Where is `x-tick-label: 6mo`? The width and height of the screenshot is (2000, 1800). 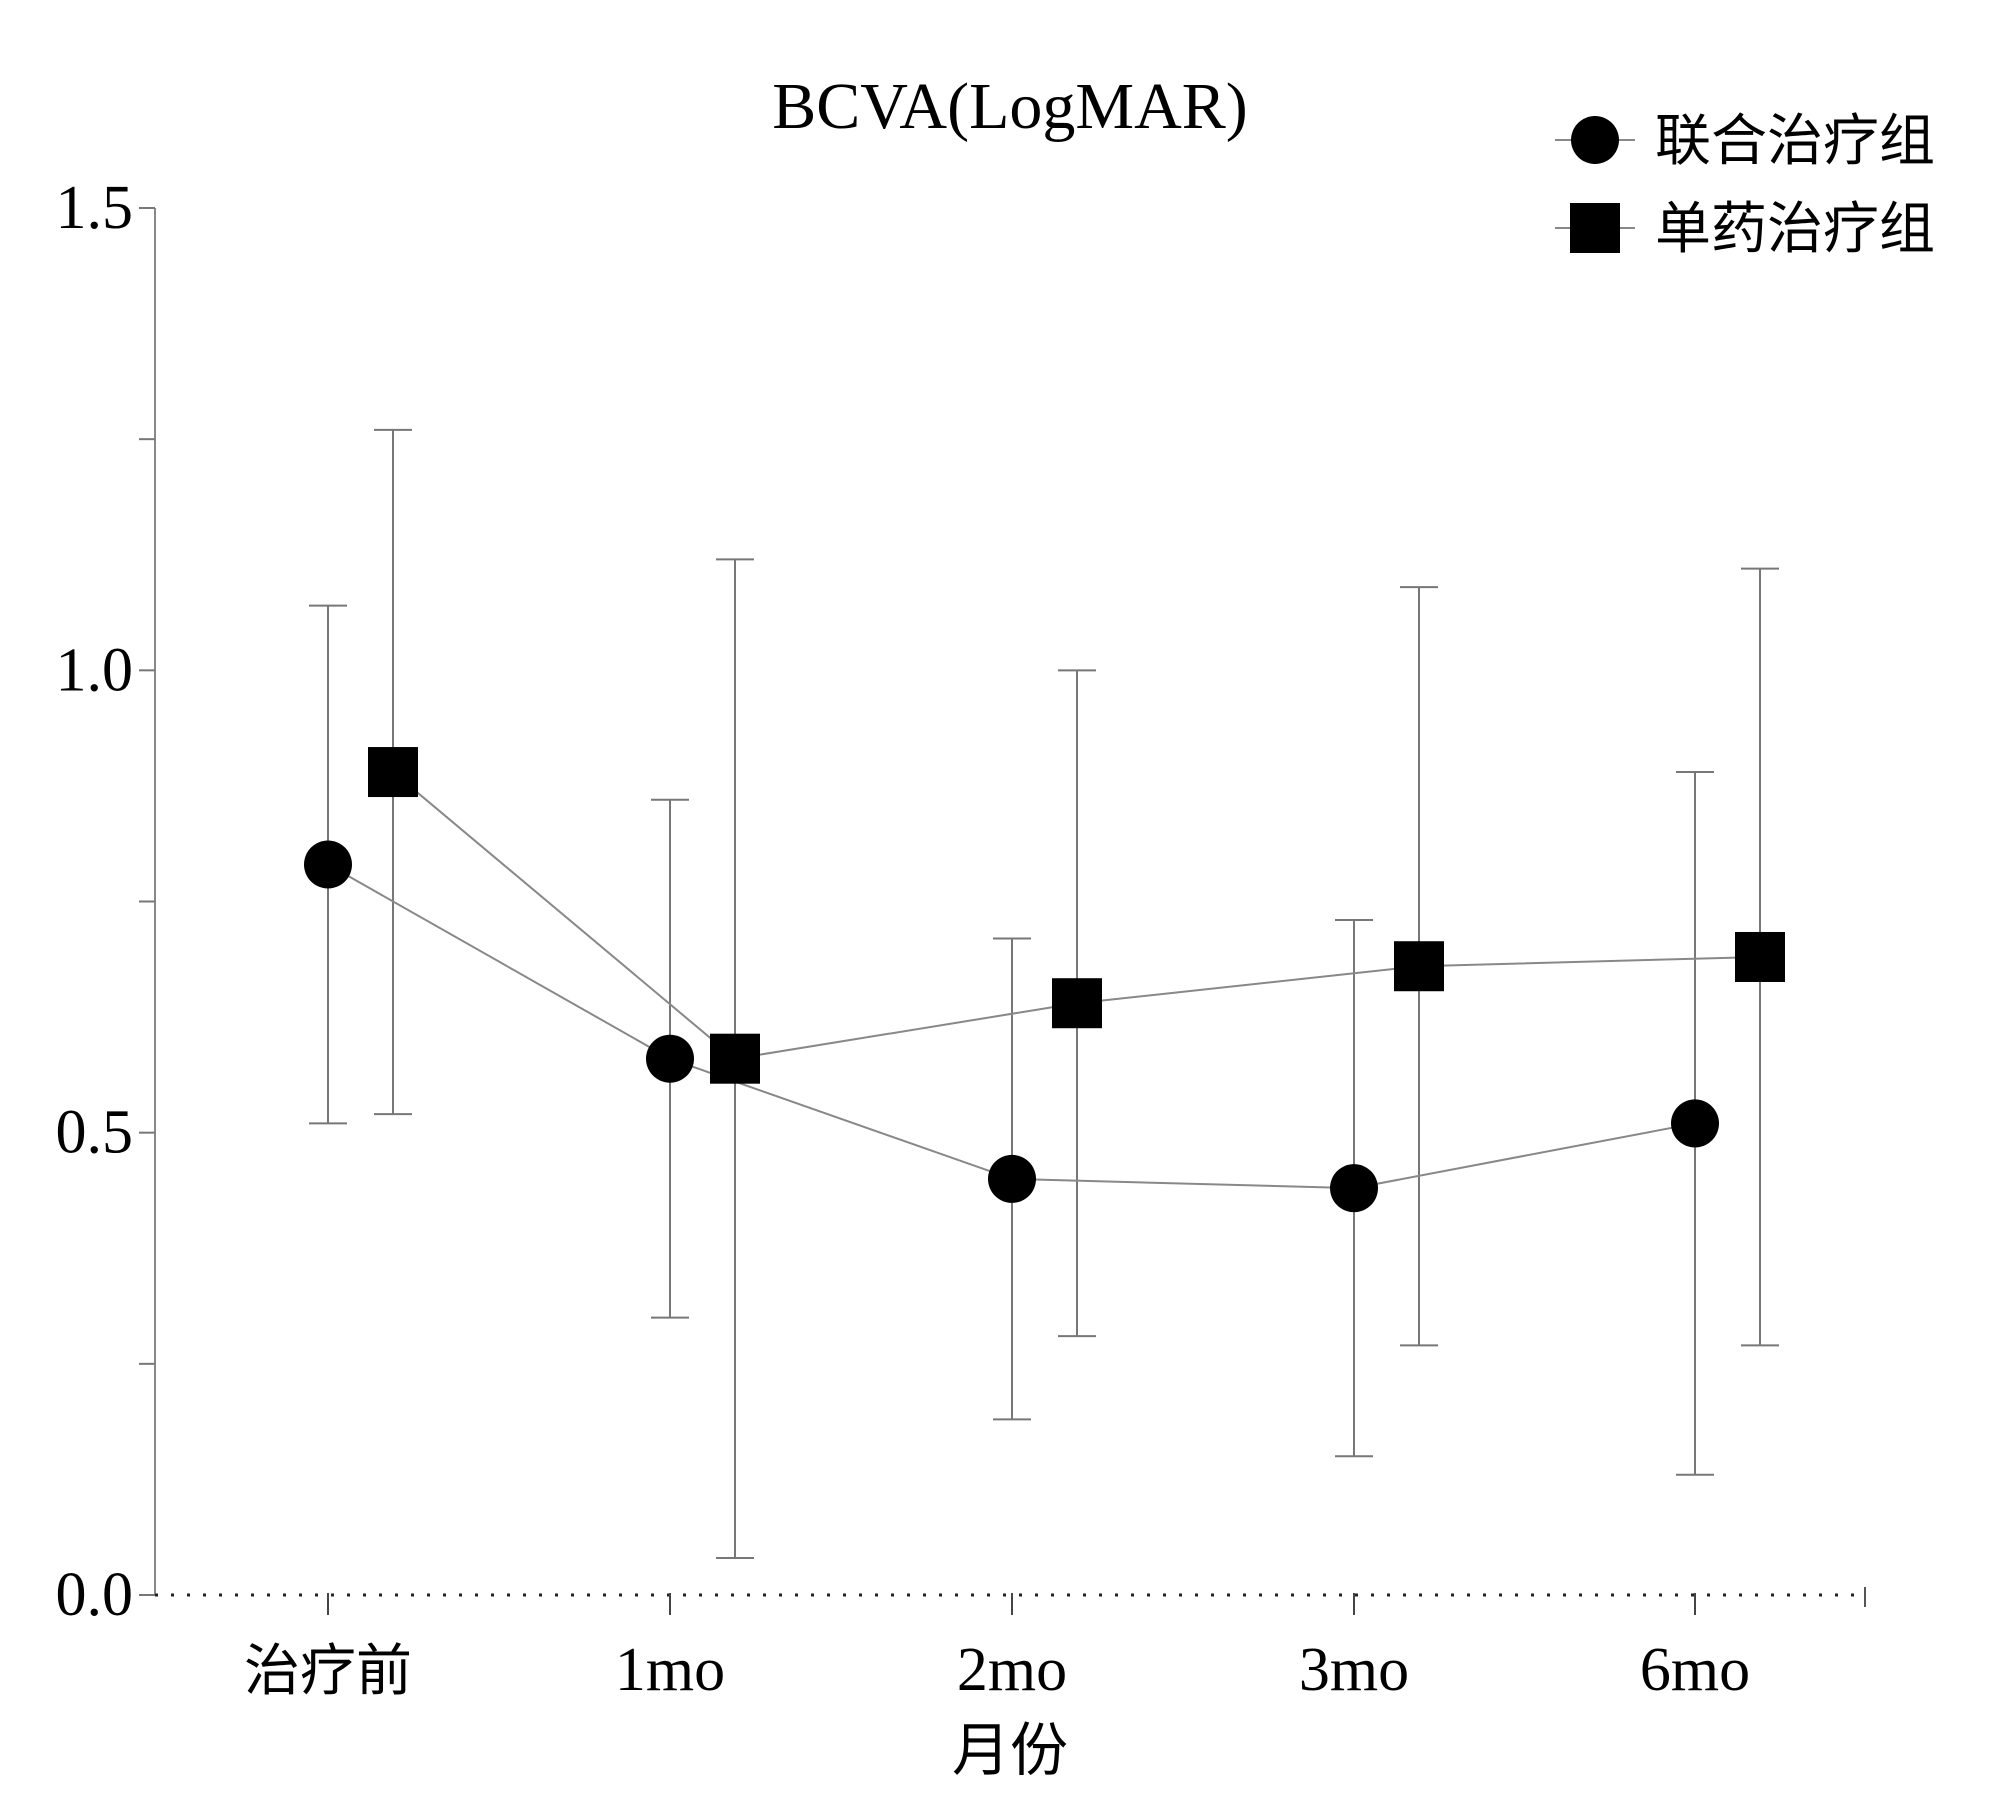
x-tick-label: 6mo is located at coordinates (1695, 1670).